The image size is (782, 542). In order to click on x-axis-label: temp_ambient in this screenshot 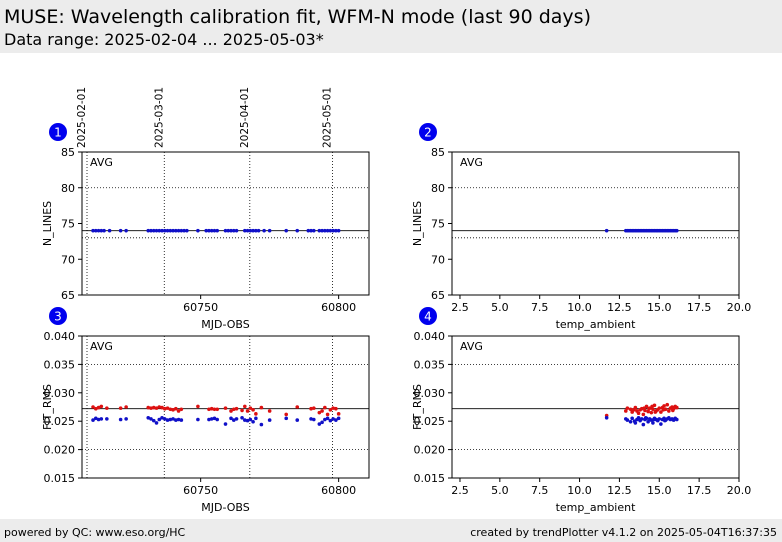, I will do `click(596, 324)`.